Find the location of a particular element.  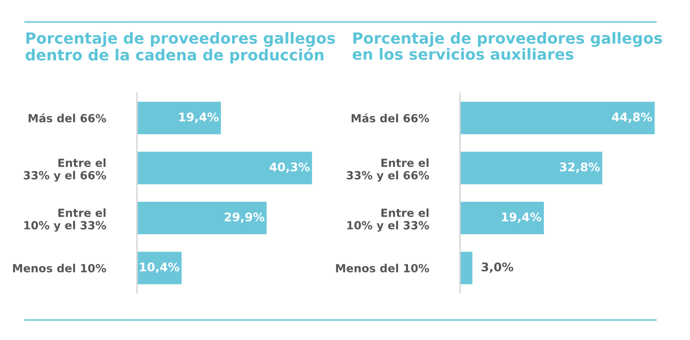

chart-title: Porcentaje de proveedores gallegos dentro de la cadena de producción is located at coordinates (180, 48).